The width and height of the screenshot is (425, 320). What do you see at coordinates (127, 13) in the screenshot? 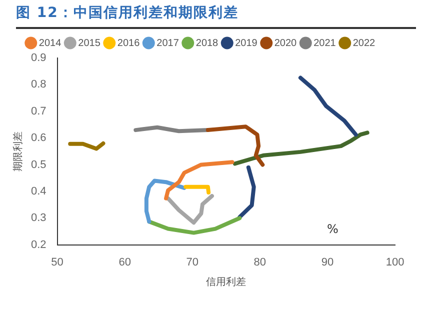
I see `chart-title: 图 12：中国信用利差和期限利差` at bounding box center [127, 13].